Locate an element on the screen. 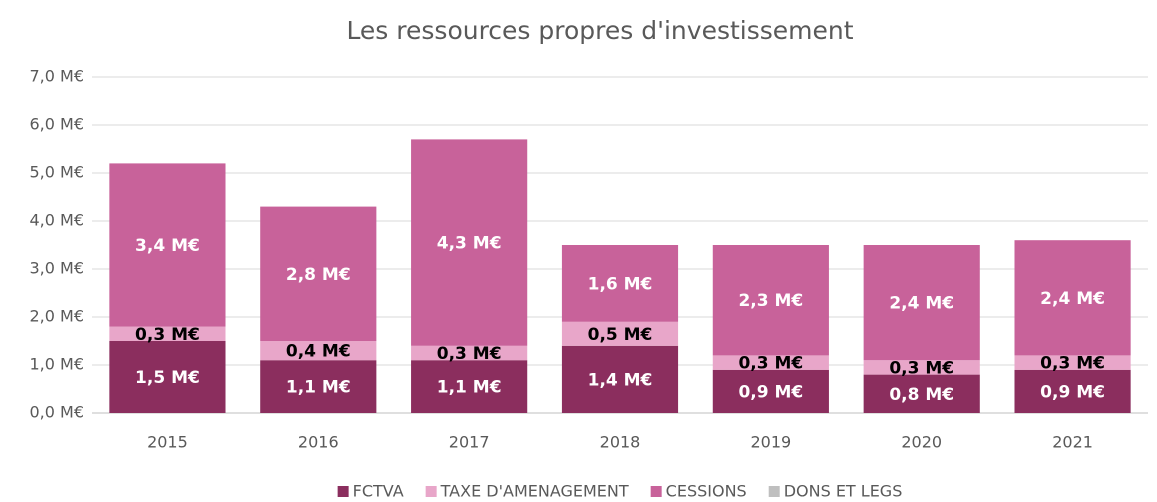 The width and height of the screenshot is (1157, 502). data-label: 4,3 M€ is located at coordinates (469, 244).